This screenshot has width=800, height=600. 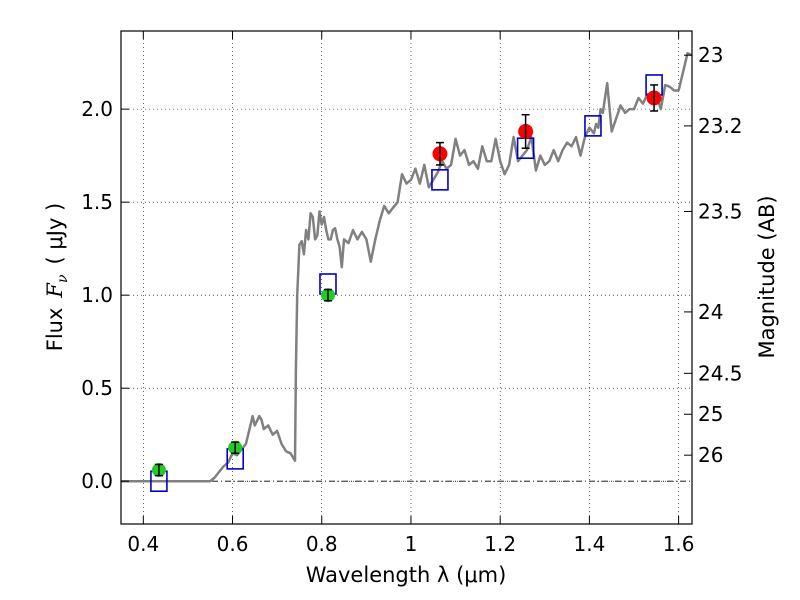 I want to click on y-axis-label: Flux Fν ( μJy ), so click(x=57, y=277).